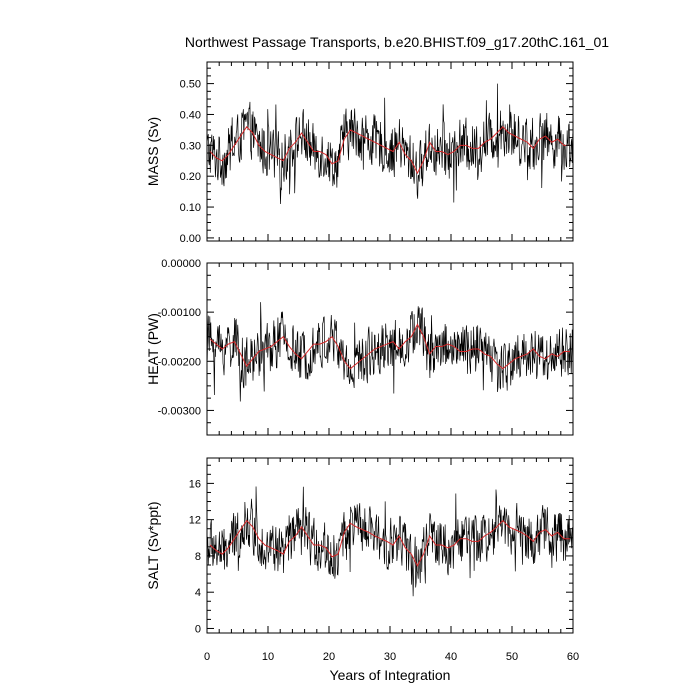  Describe the element at coordinates (451, 657) in the screenshot. I see `x-tick-label: 40` at that location.